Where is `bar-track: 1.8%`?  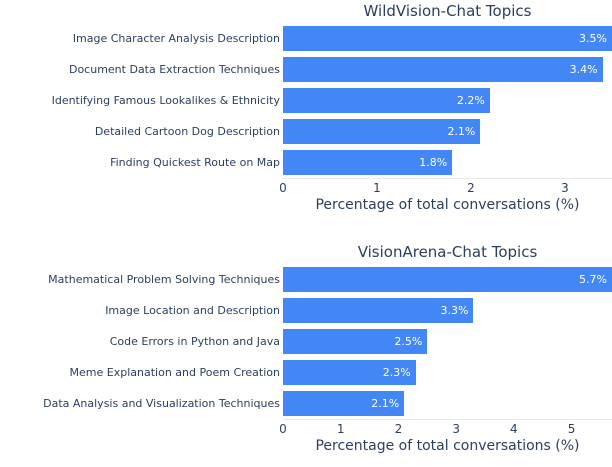
bar-track: 1.8% is located at coordinates (447, 162).